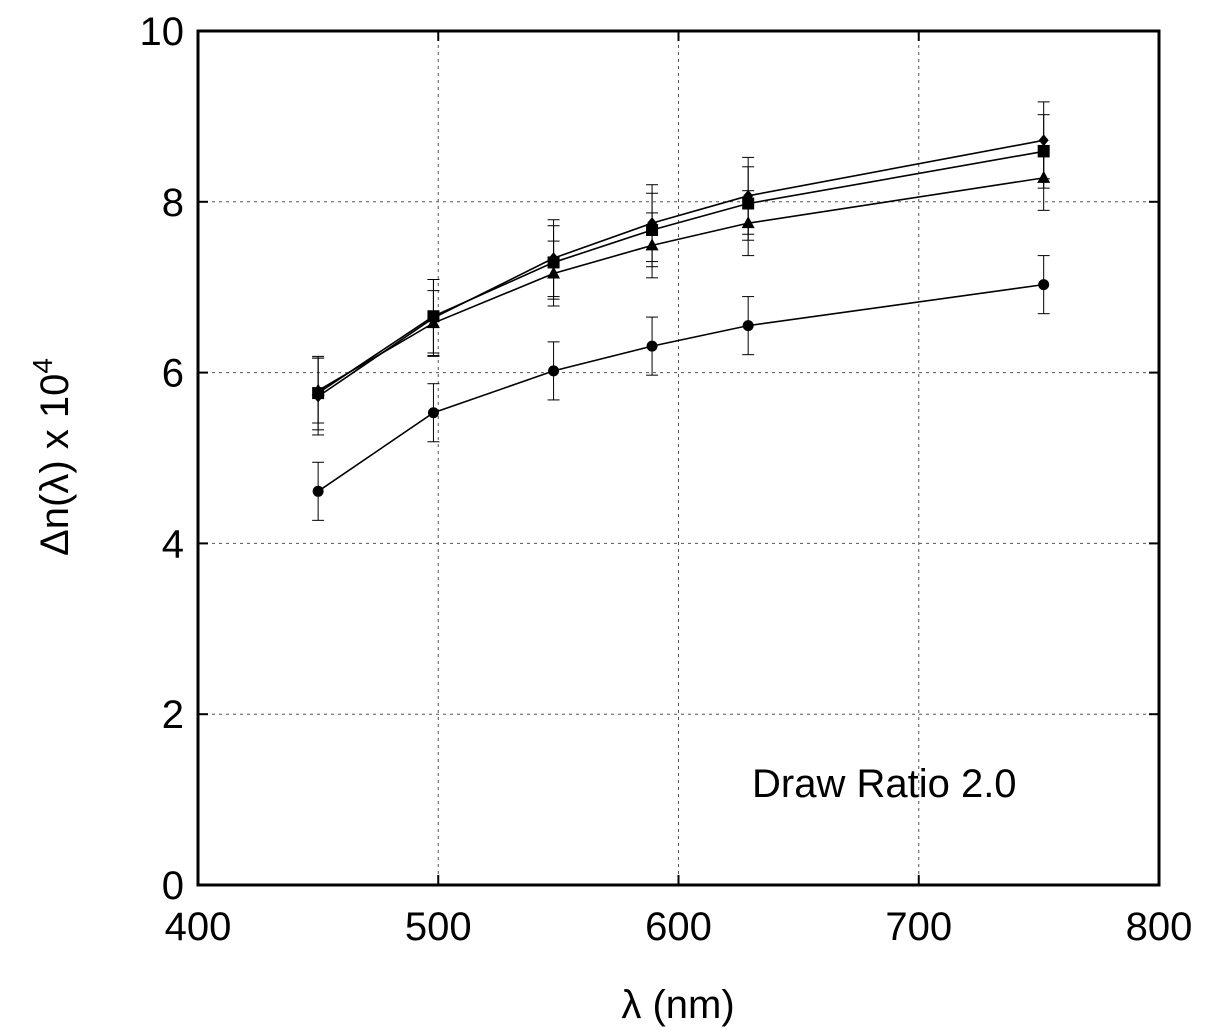 Image resolution: width=1207 pixels, height=1030 pixels. What do you see at coordinates (884, 784) in the screenshot?
I see `chart-annotation: Draw Ratio 2.0` at bounding box center [884, 784].